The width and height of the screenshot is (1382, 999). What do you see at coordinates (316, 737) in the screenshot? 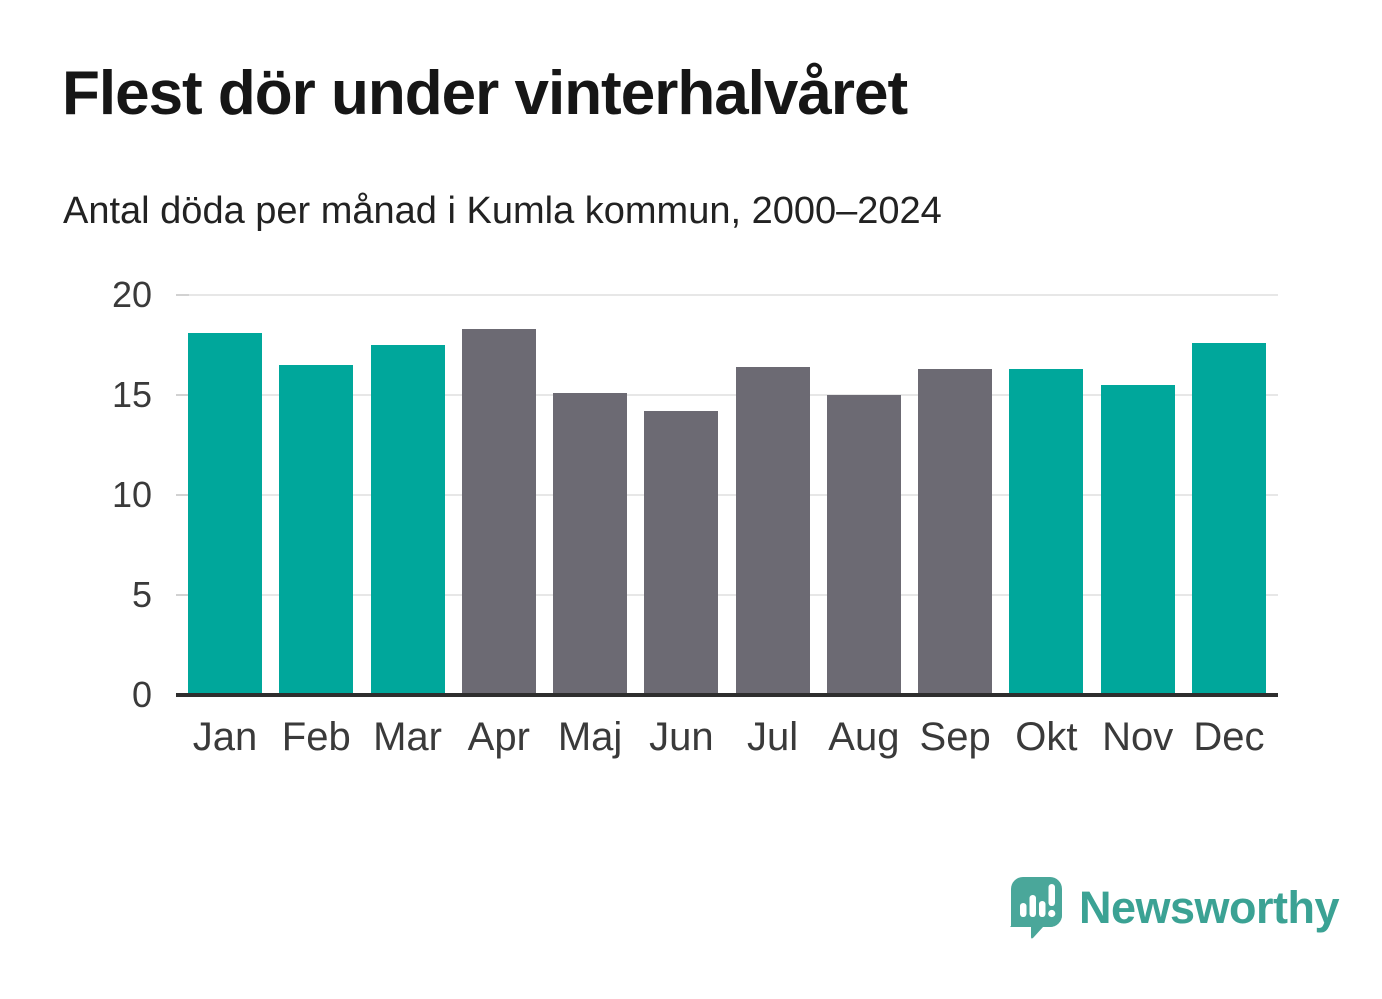
I see `x-axis-label-feb: Feb` at bounding box center [316, 737].